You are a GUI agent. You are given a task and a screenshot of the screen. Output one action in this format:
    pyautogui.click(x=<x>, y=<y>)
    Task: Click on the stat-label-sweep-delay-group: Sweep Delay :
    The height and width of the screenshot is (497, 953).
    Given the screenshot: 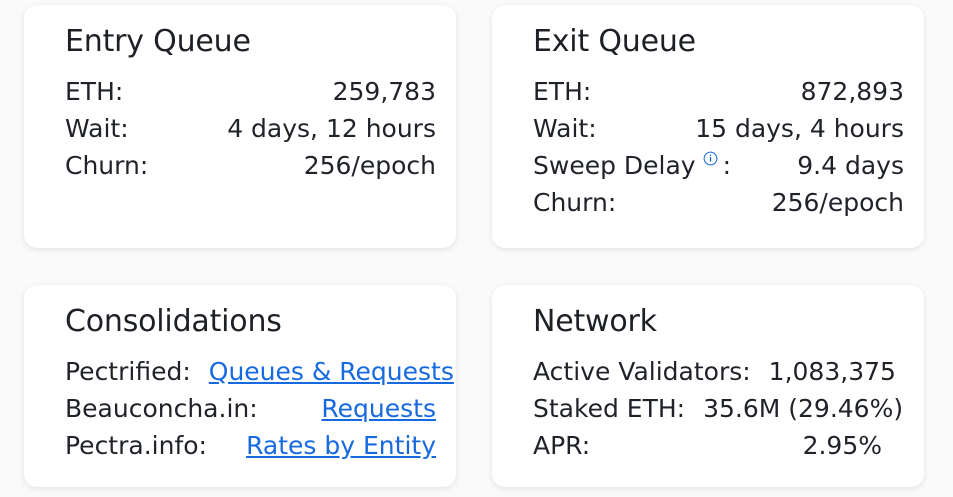 What is the action you would take?
    pyautogui.click(x=632, y=165)
    